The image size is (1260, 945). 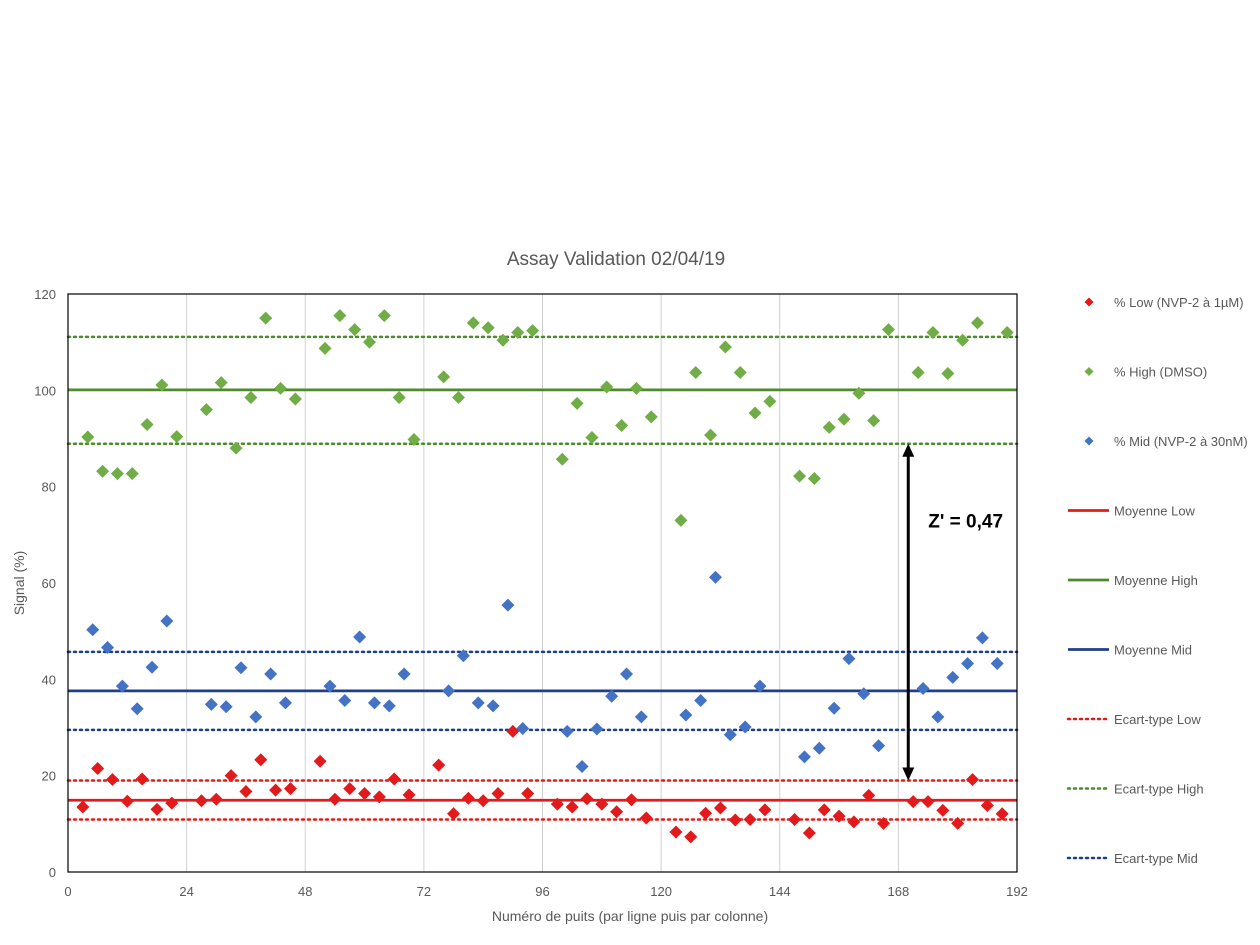 I want to click on y-tick-label: 60, so click(x=49, y=583).